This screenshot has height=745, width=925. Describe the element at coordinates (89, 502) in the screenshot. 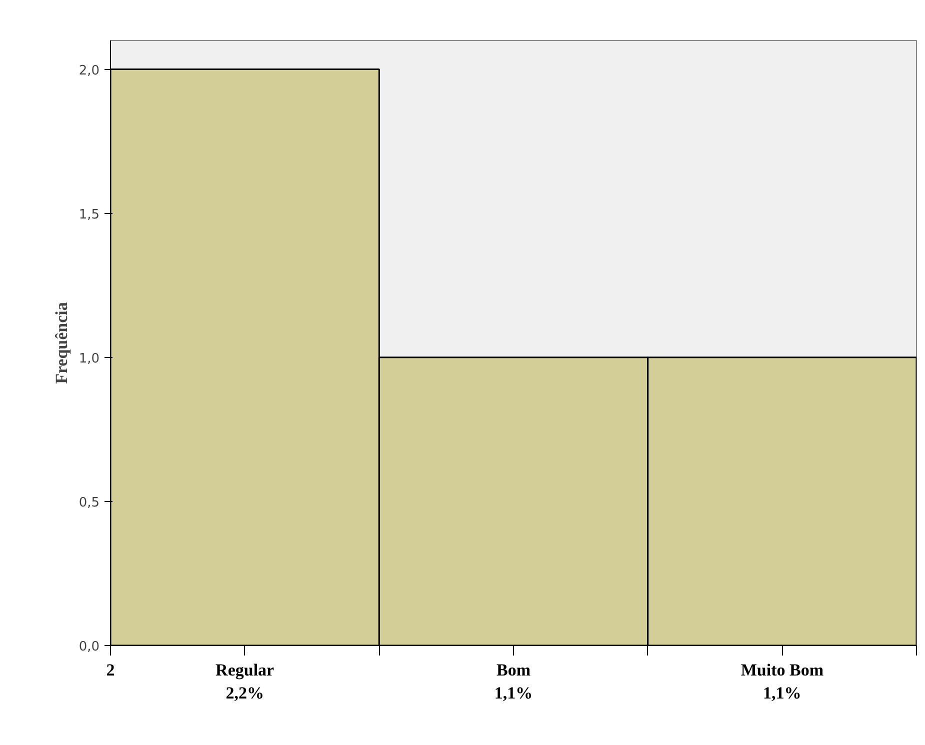

I see `y-tick-label: 0,5` at that location.